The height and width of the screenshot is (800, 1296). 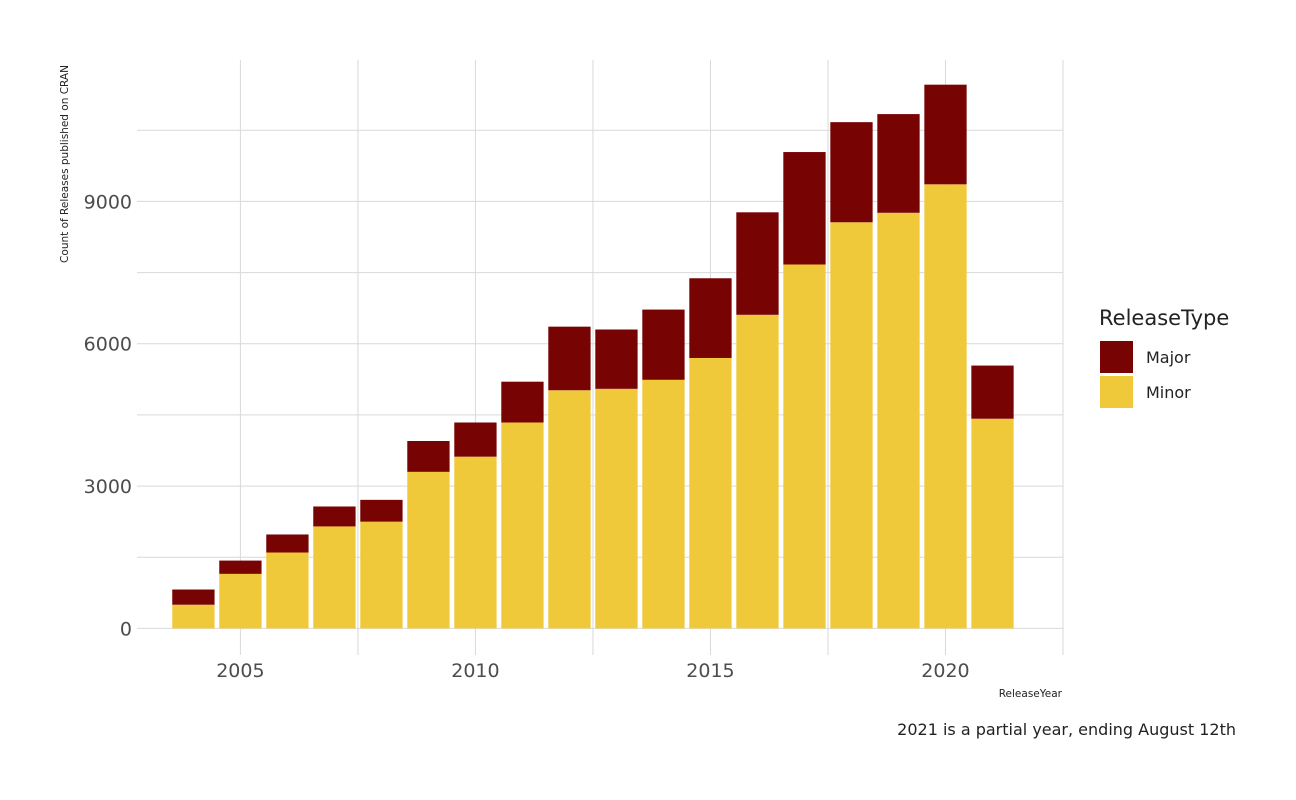 What do you see at coordinates (616, 359) in the screenshot?
I see `bar-major-2013` at bounding box center [616, 359].